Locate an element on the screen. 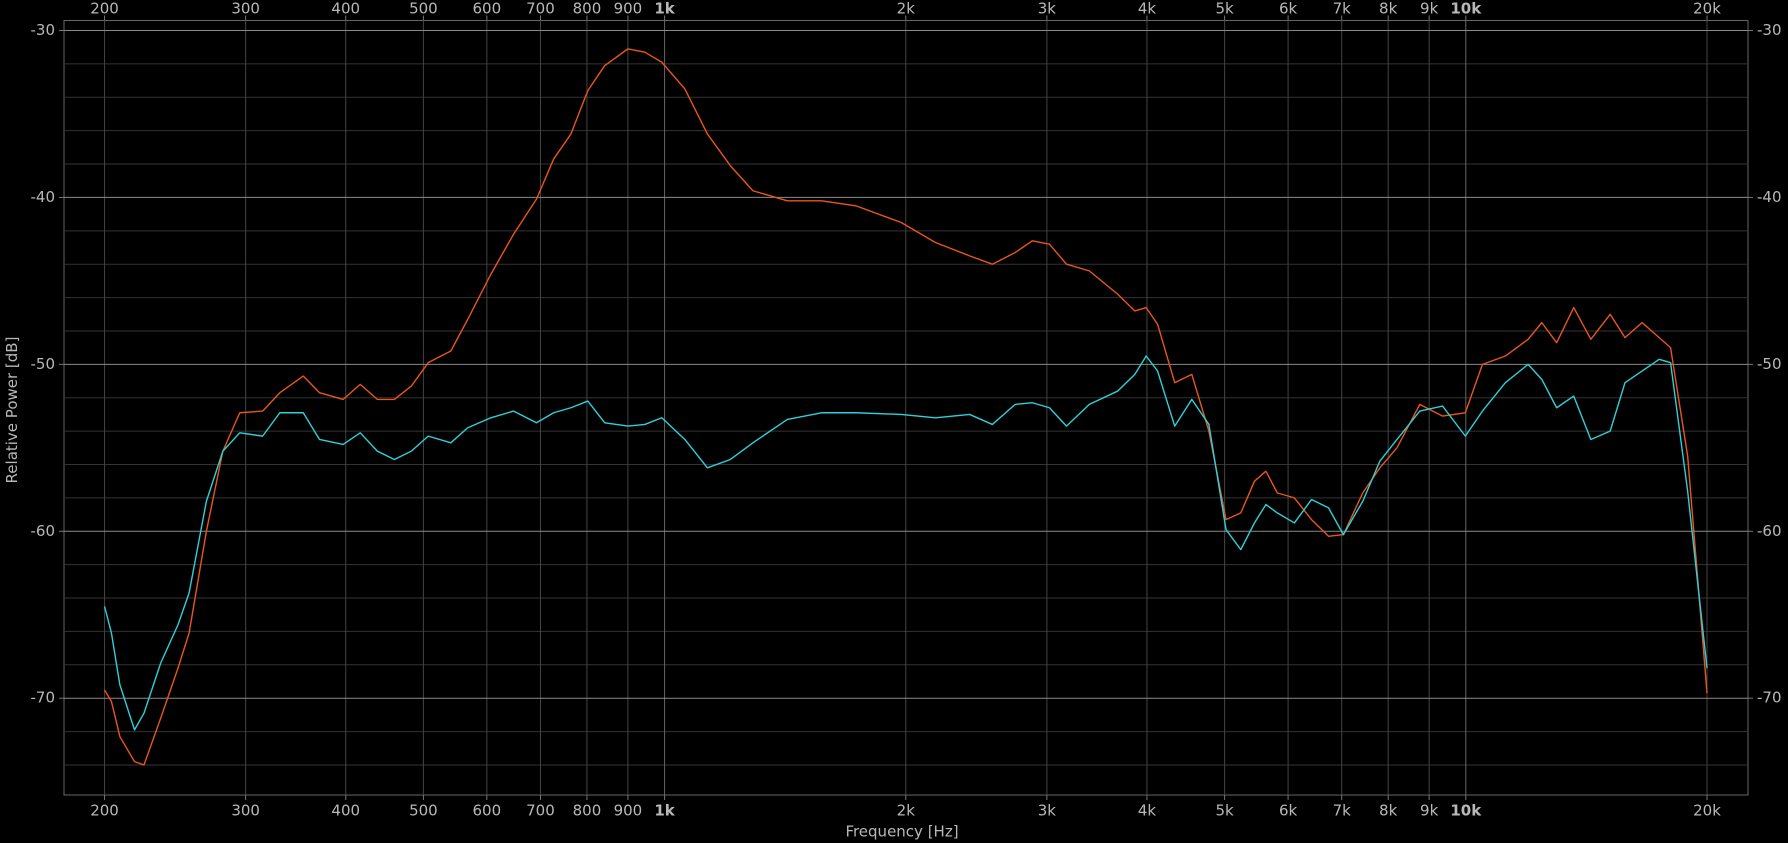 The image size is (1788, 843). x-axis-title: Frequency [Hz] is located at coordinates (901, 832).